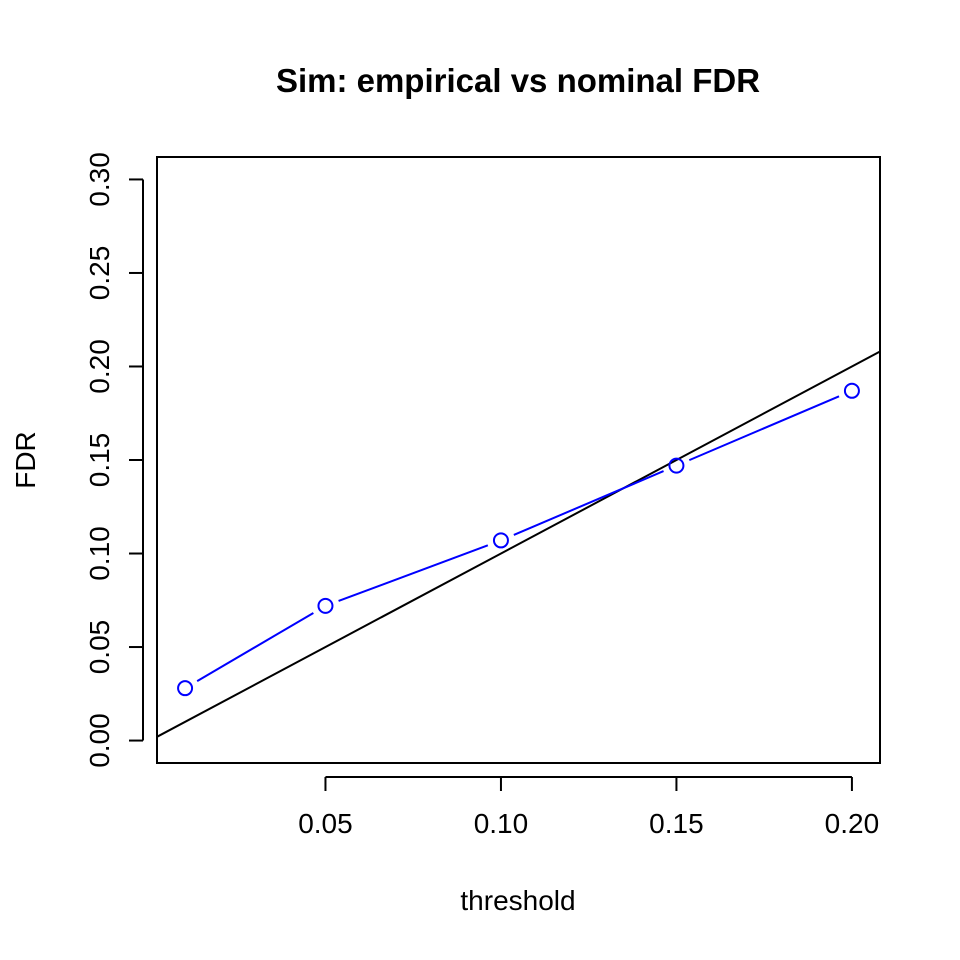 This screenshot has width=960, height=960. What do you see at coordinates (99, 460) in the screenshot?
I see `y-tick-label: 0.15` at bounding box center [99, 460].